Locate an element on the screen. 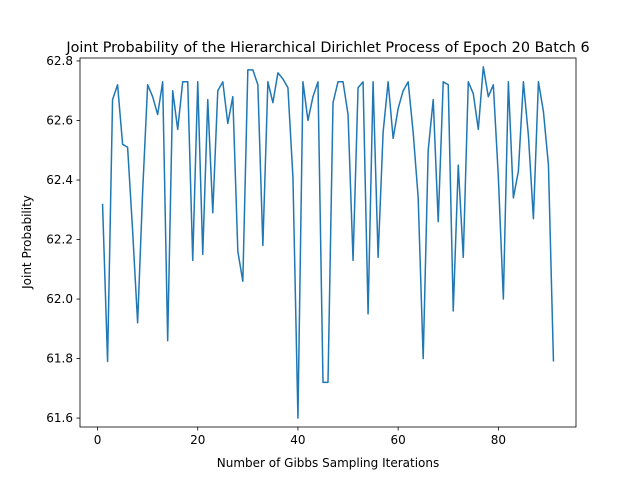 The width and height of the screenshot is (640, 480). y-axis: 61.6 61.8 62.0 62.2 62.4 62.6 62.8 is located at coordinates (63, 239).